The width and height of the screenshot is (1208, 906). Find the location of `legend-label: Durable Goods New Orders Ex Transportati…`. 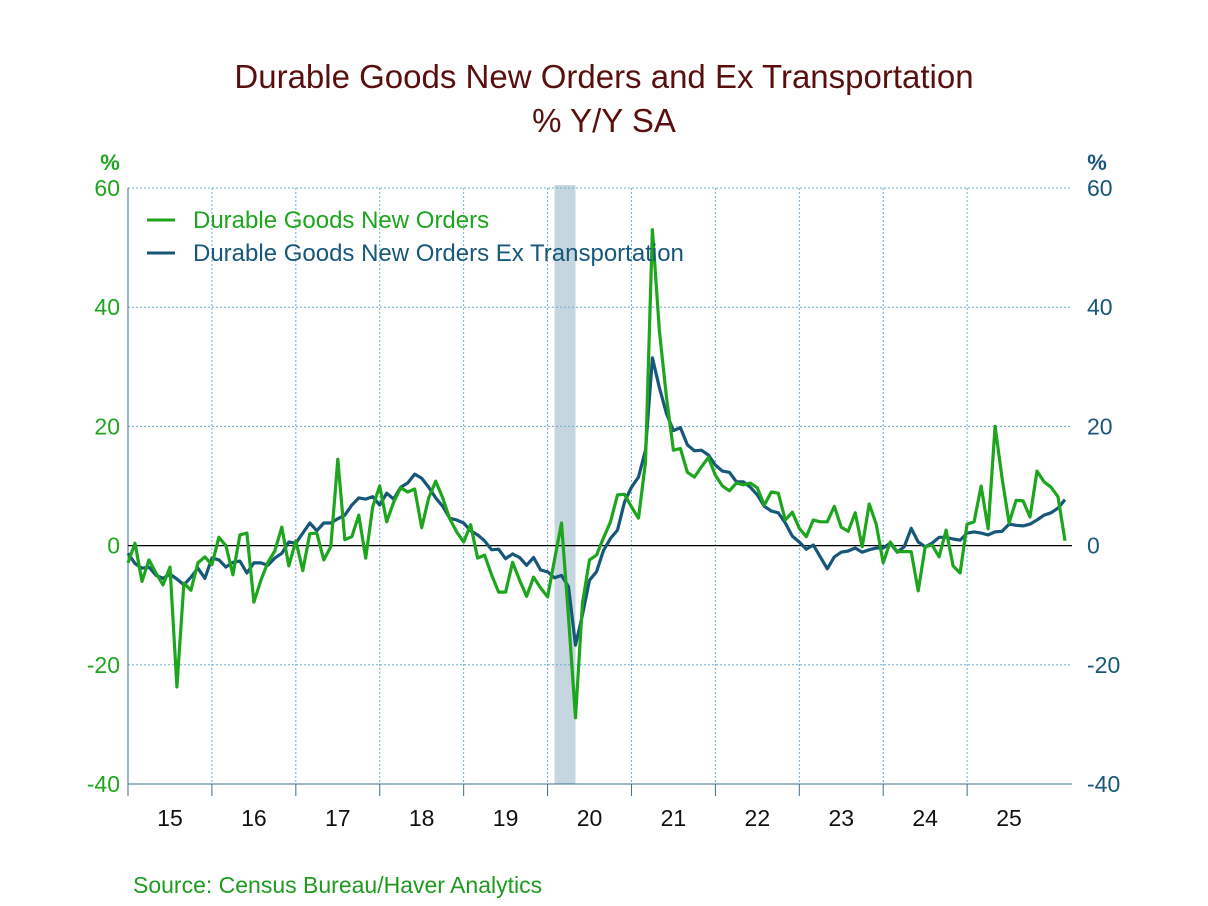

legend-label: Durable Goods New Orders Ex Transportati… is located at coordinates (438, 253).